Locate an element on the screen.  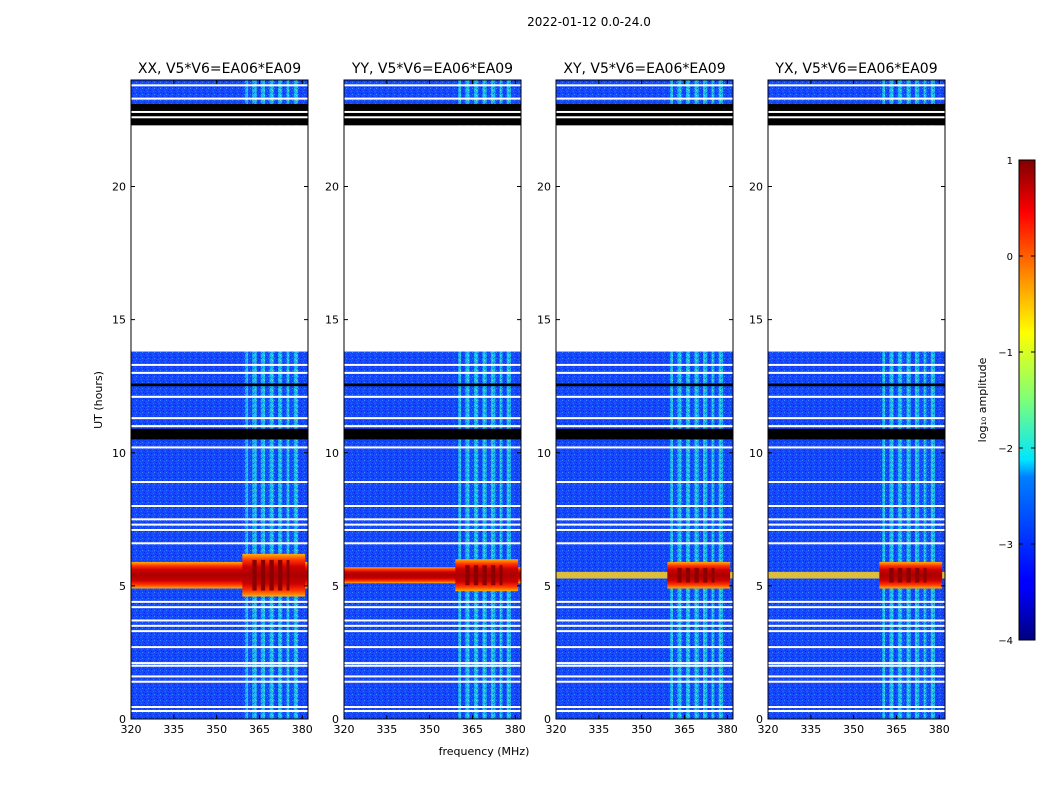
colorbar-gradient is located at coordinates (1027, 400).